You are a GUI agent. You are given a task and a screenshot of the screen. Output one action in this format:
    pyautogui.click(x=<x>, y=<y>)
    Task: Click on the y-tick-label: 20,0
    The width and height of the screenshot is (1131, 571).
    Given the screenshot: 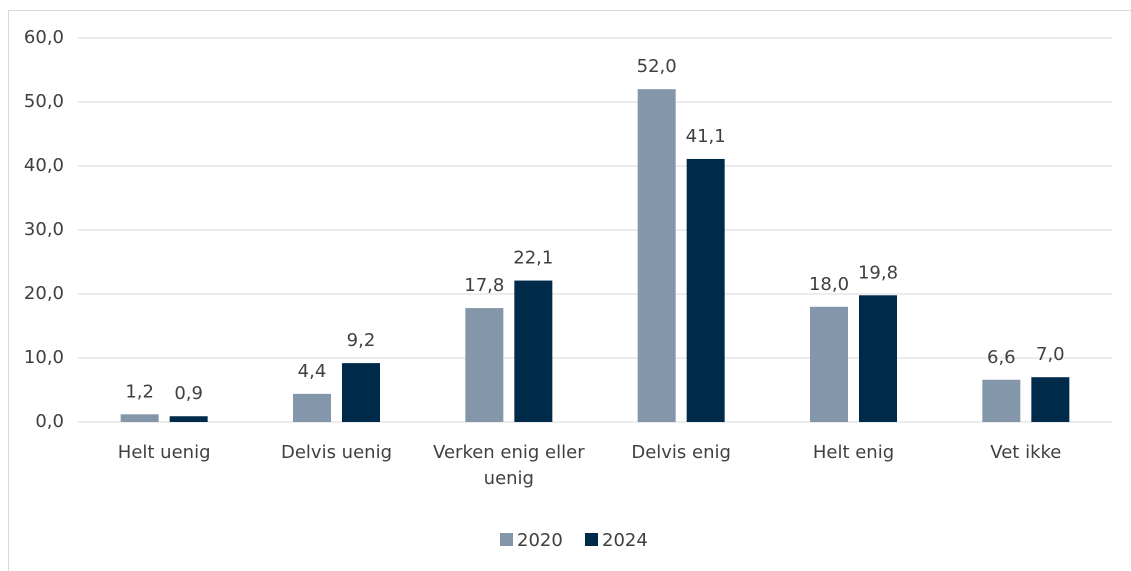 What is the action you would take?
    pyautogui.click(x=44, y=293)
    